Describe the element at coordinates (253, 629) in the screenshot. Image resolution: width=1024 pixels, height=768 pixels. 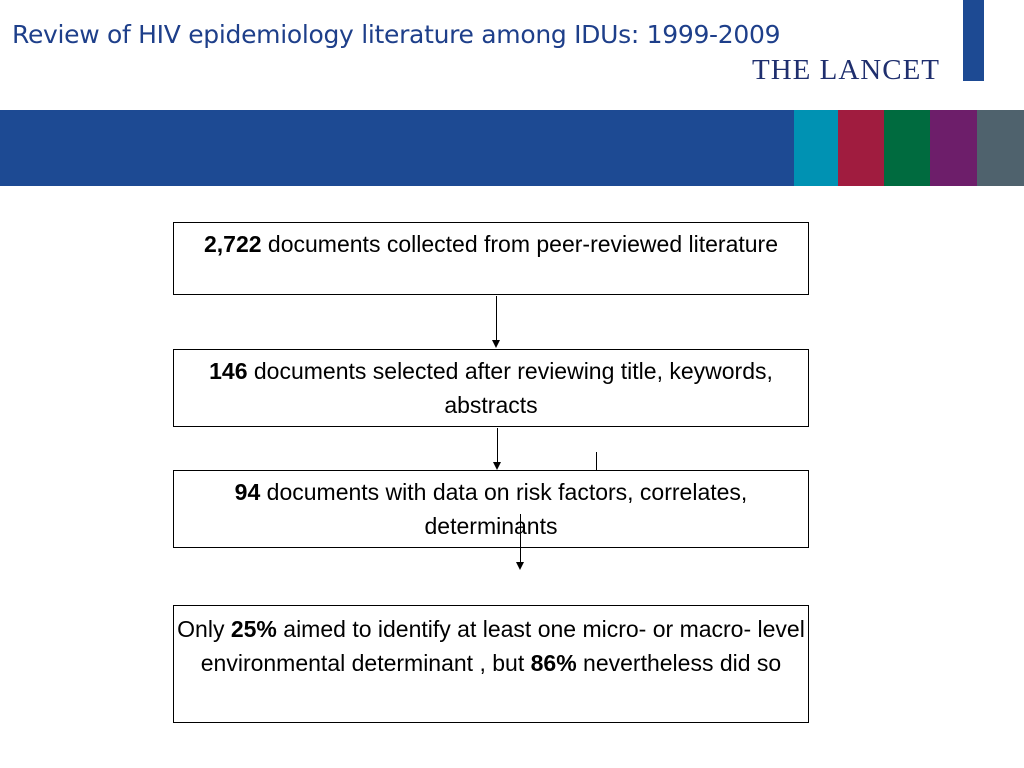
I see `percent-aimed: 25%` at that location.